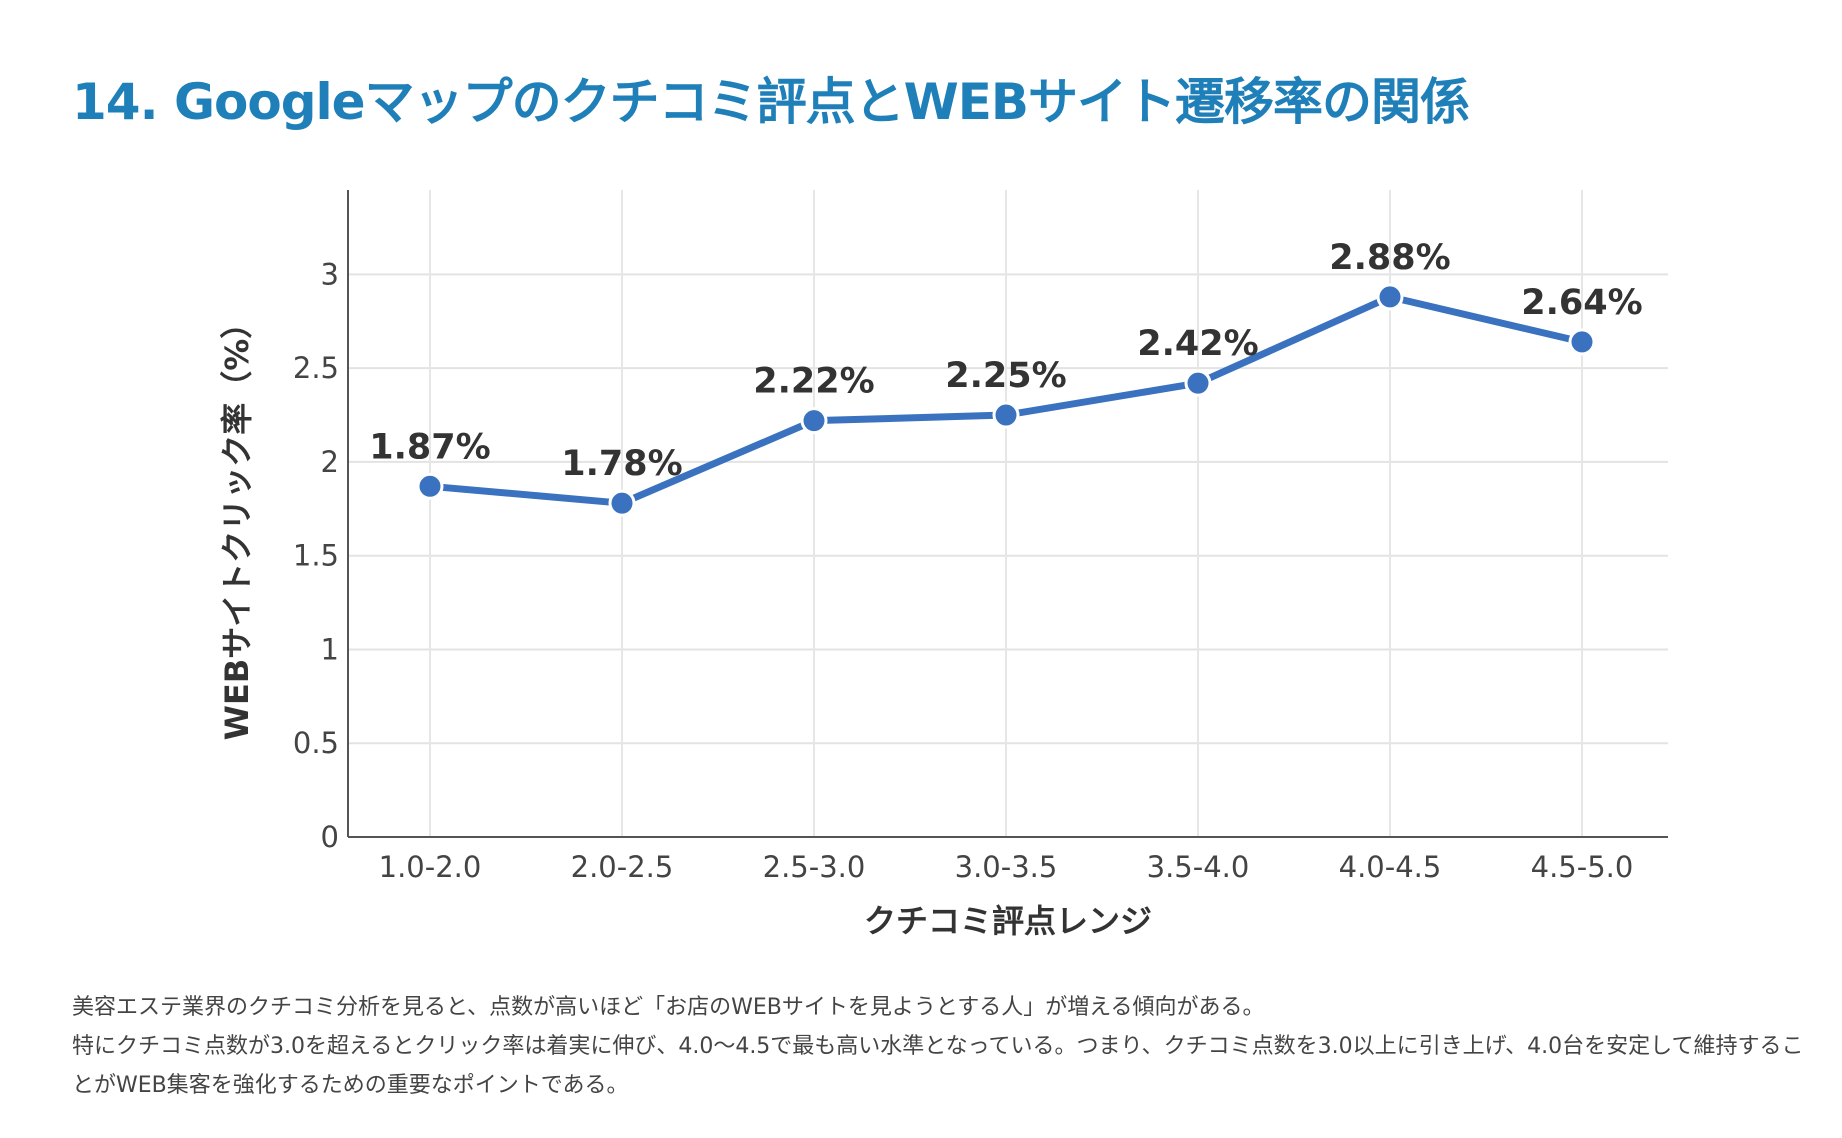 The width and height of the screenshot is (1842, 1138). I want to click on y-tick-label: 3, so click(330, 274).